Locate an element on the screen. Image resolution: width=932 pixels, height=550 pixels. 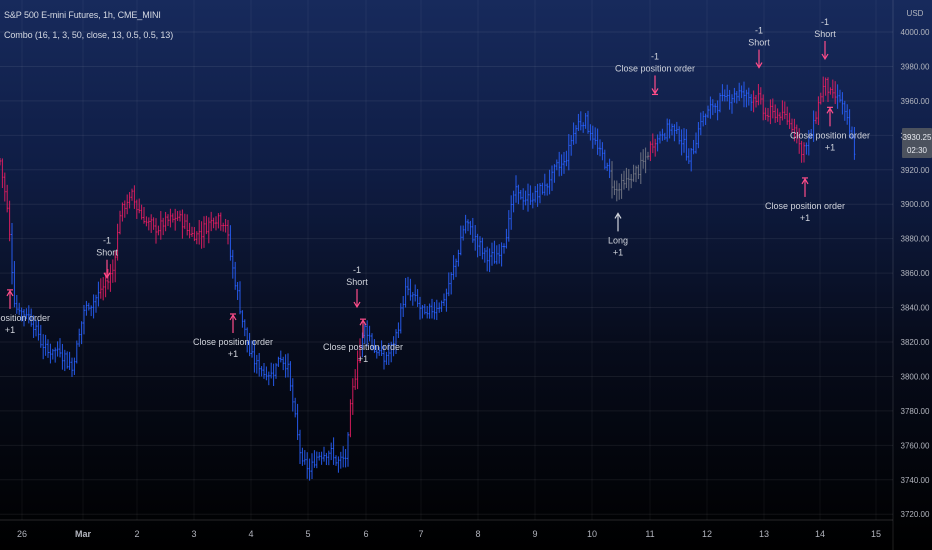
signal-label: Short is located at coordinates (107, 253).